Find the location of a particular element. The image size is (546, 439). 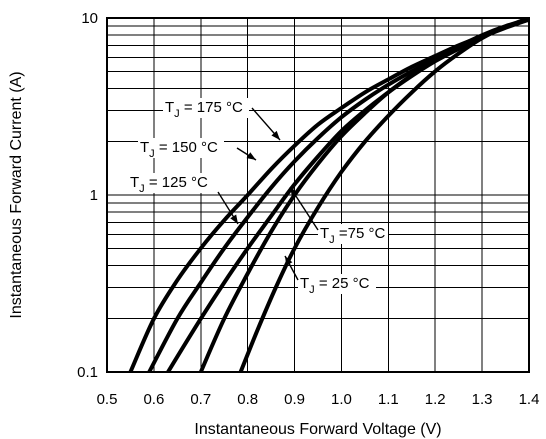

x-tick-label: 1.3 is located at coordinates (482, 399).